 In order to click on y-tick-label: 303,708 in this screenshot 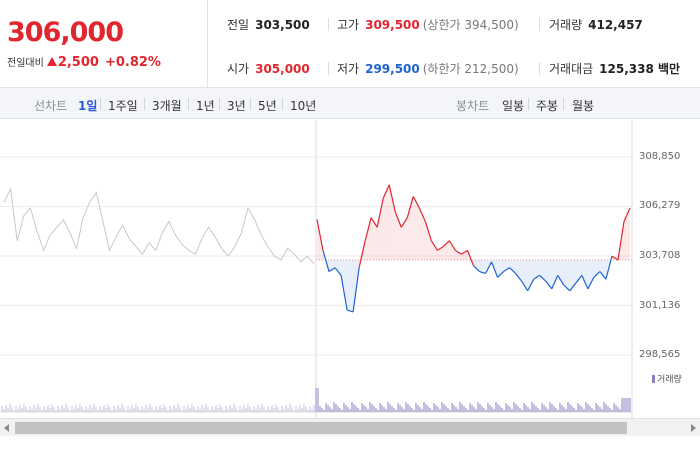, I will do `click(660, 255)`.